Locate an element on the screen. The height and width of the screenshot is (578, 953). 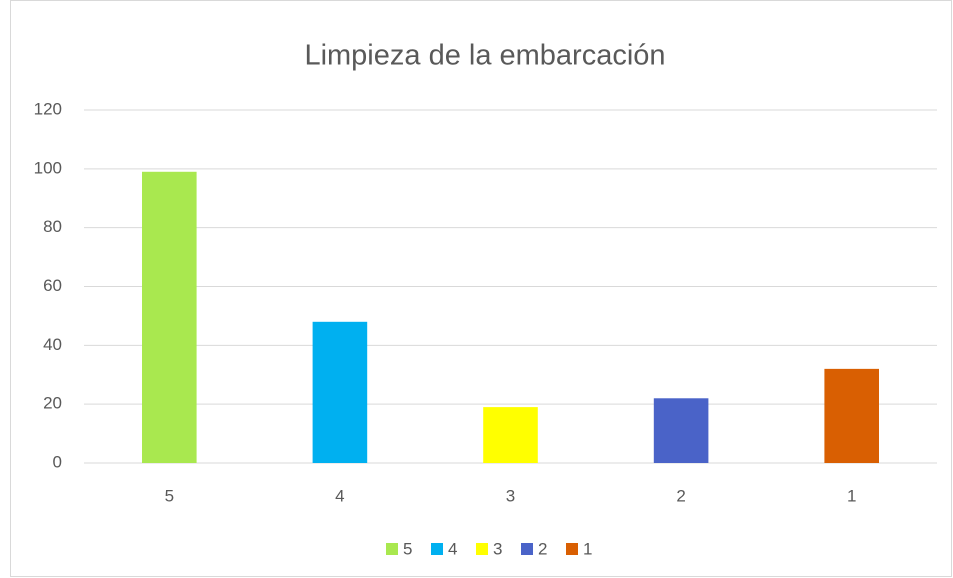
y-tick-label: 0 is located at coordinates (57, 461).